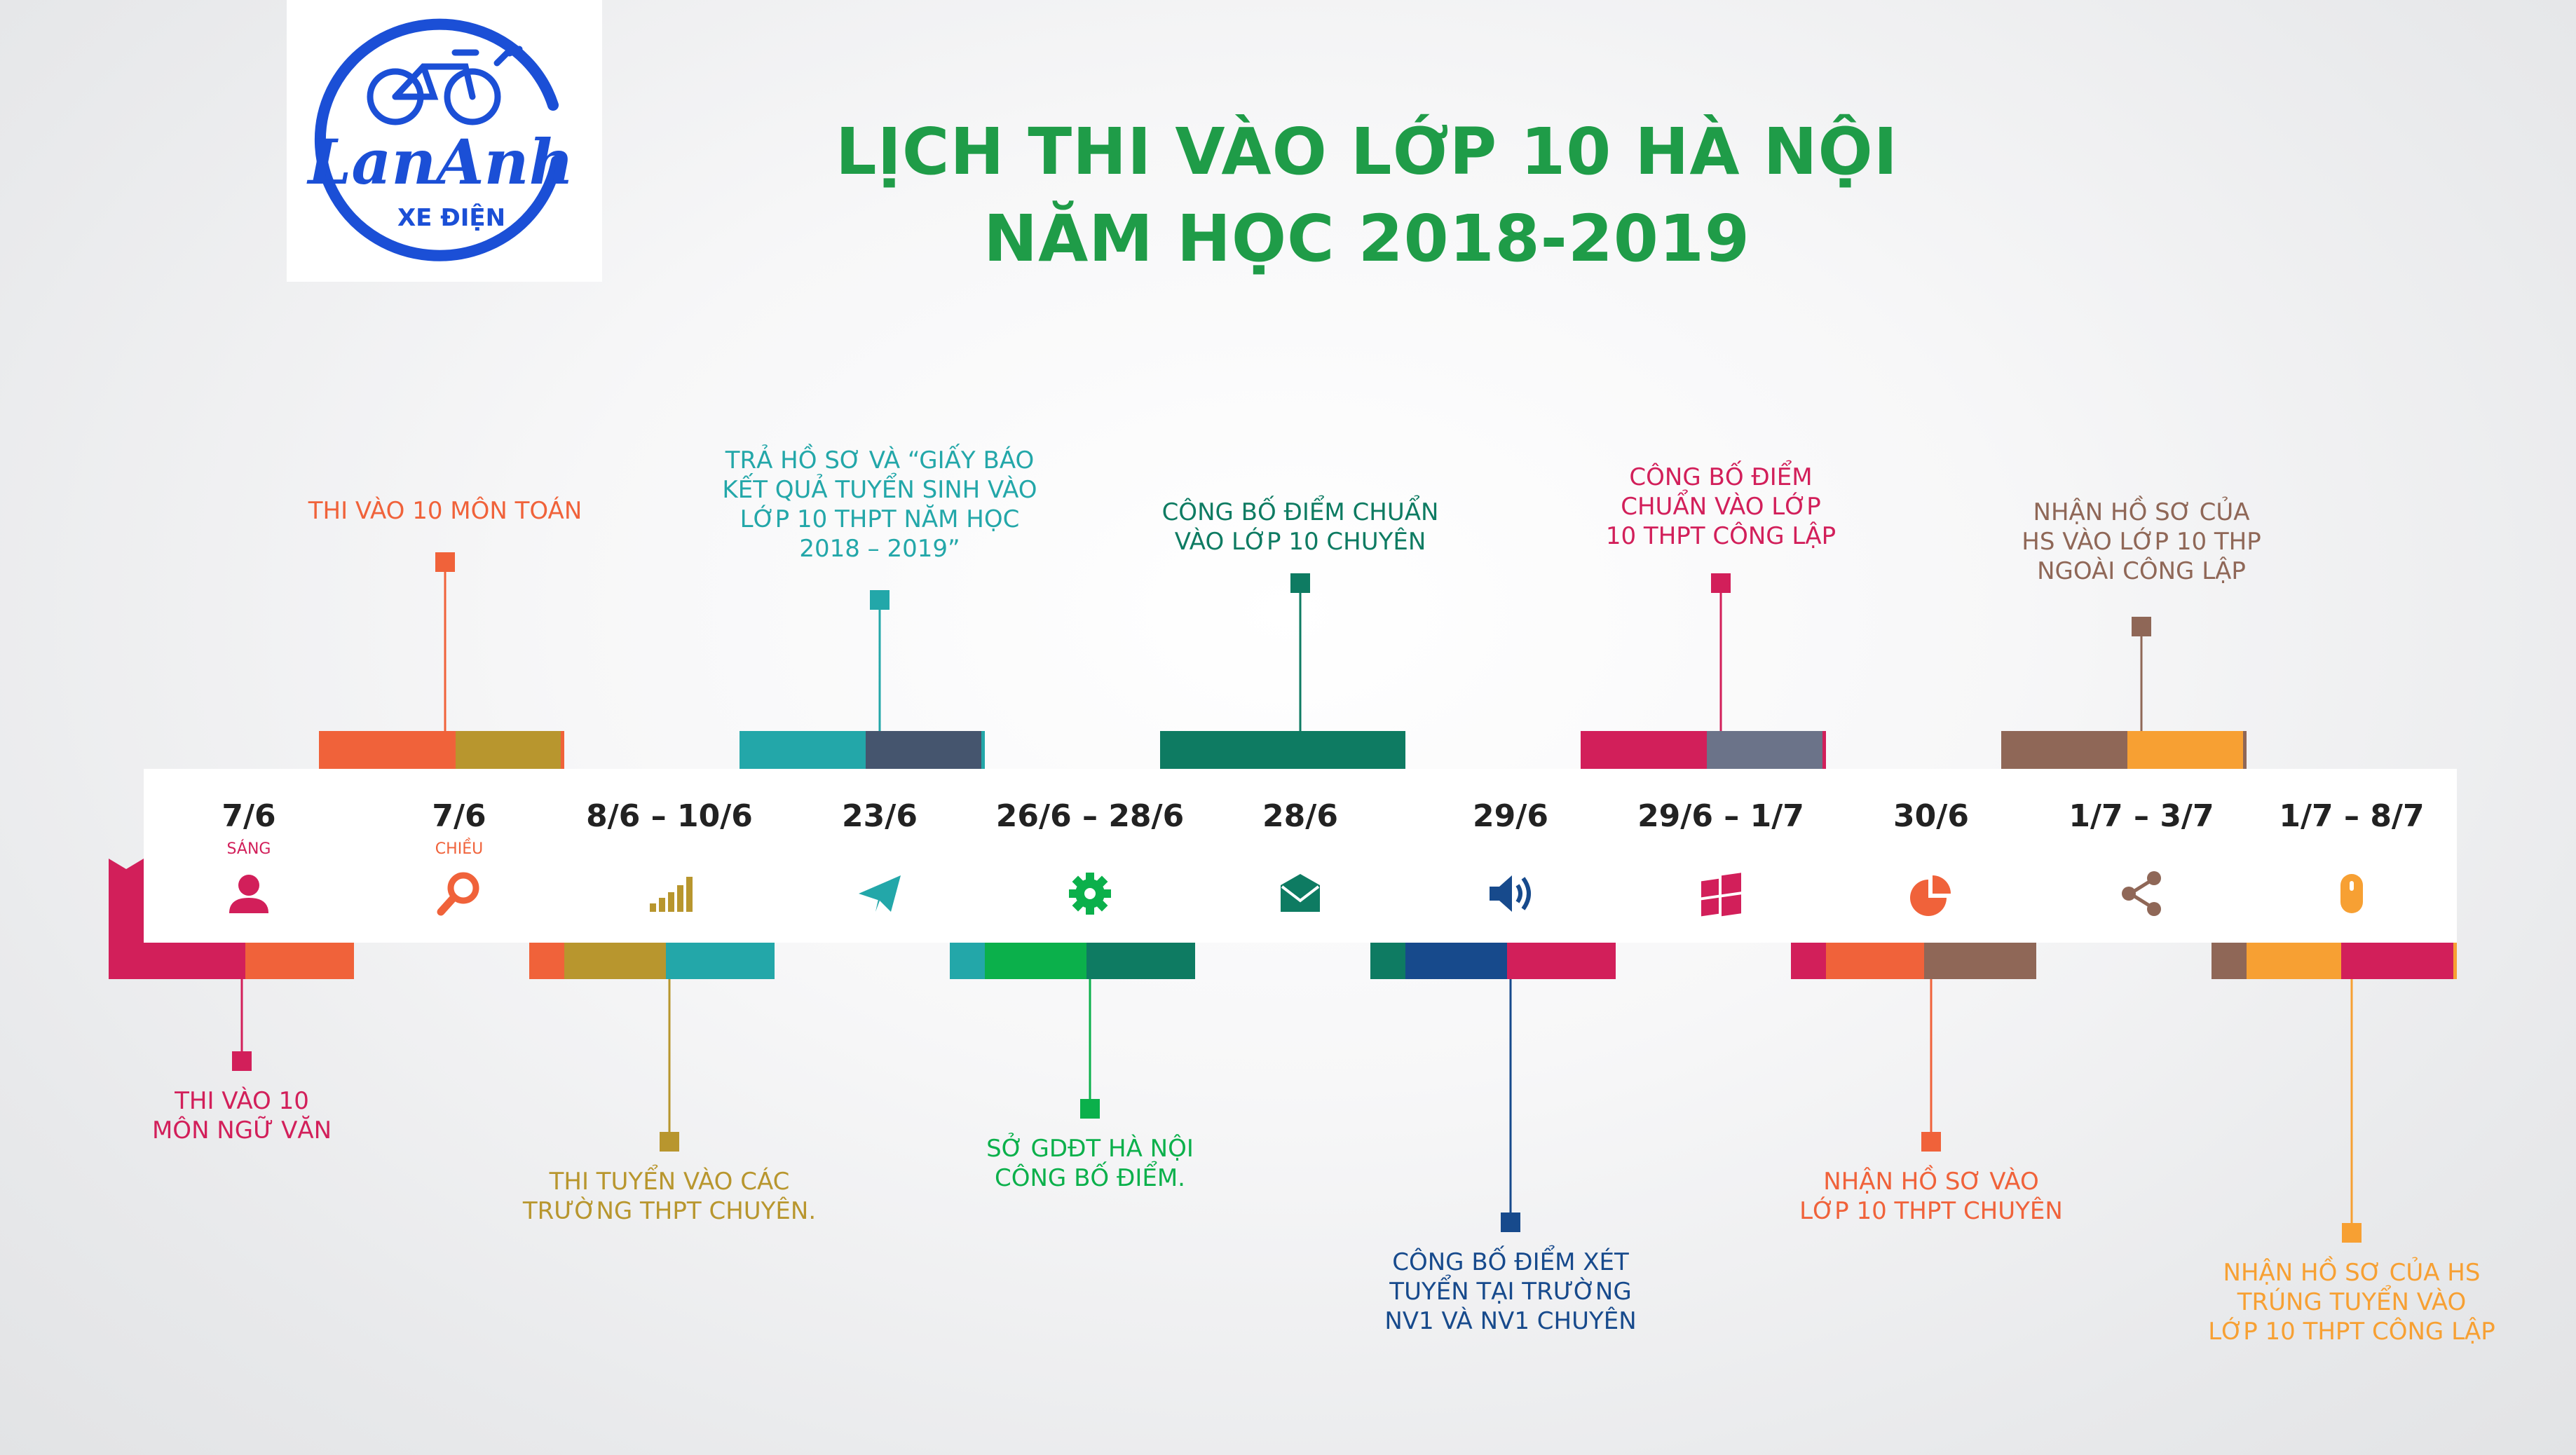 This screenshot has height=1455, width=2576. What do you see at coordinates (1931, 1211) in the screenshot?
I see `event-label-line: LỚP 10 THPT CHUYÊN` at bounding box center [1931, 1211].